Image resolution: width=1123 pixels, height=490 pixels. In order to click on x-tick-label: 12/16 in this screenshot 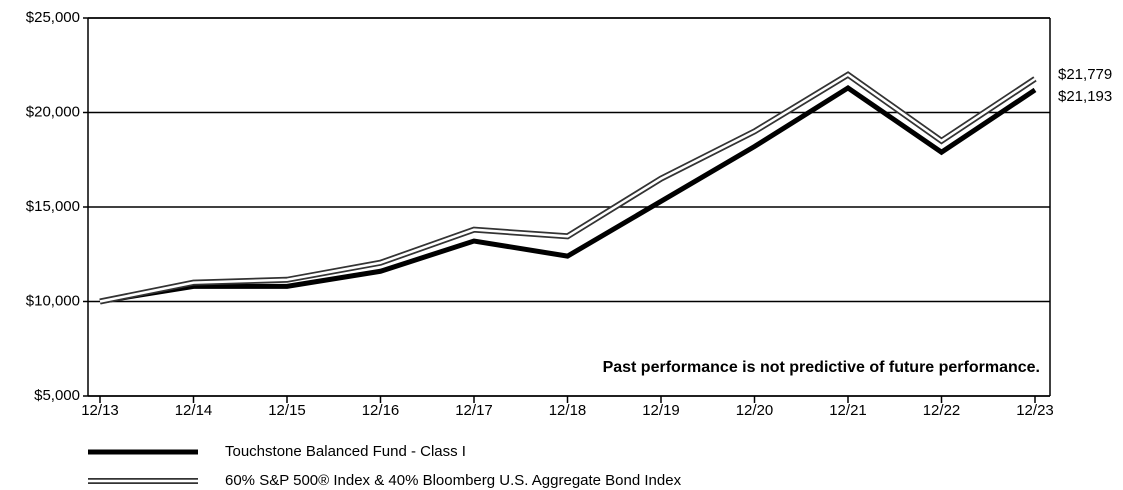, I will do `click(381, 410)`.